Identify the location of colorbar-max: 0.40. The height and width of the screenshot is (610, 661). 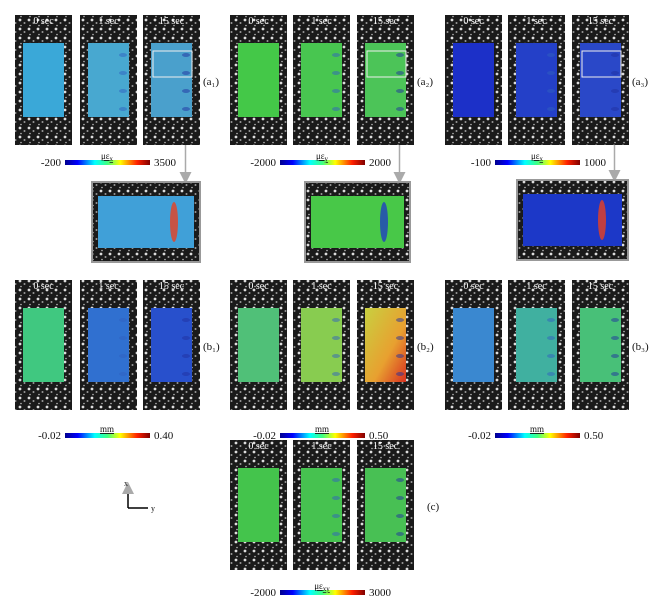
(164, 436).